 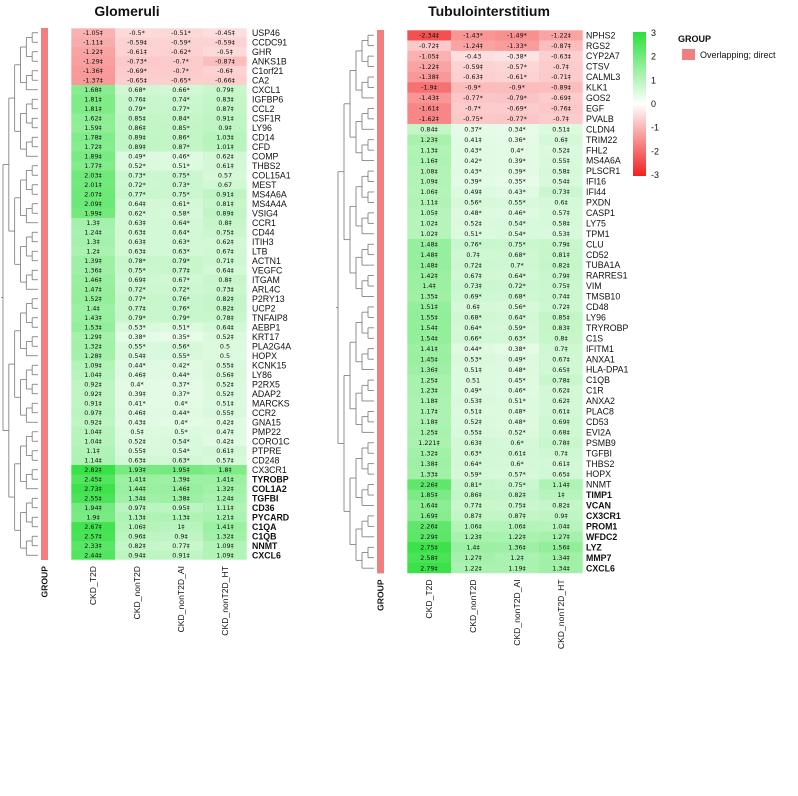 I want to click on cell-value-label: 1.25‡, so click(x=429, y=380).